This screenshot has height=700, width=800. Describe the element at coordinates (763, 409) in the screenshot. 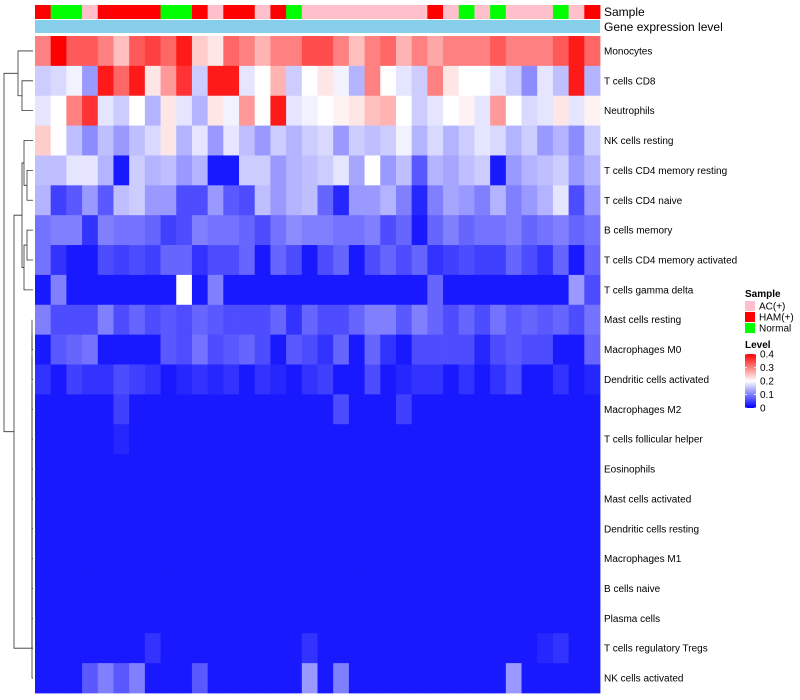

I see `level-tick-label: 0` at that location.